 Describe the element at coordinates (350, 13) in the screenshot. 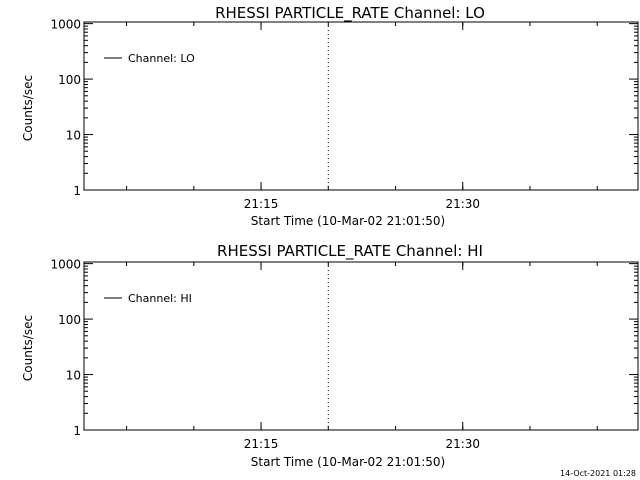

I see `chart-title: RHESSI PARTICLE_RATE Channel: LO` at that location.